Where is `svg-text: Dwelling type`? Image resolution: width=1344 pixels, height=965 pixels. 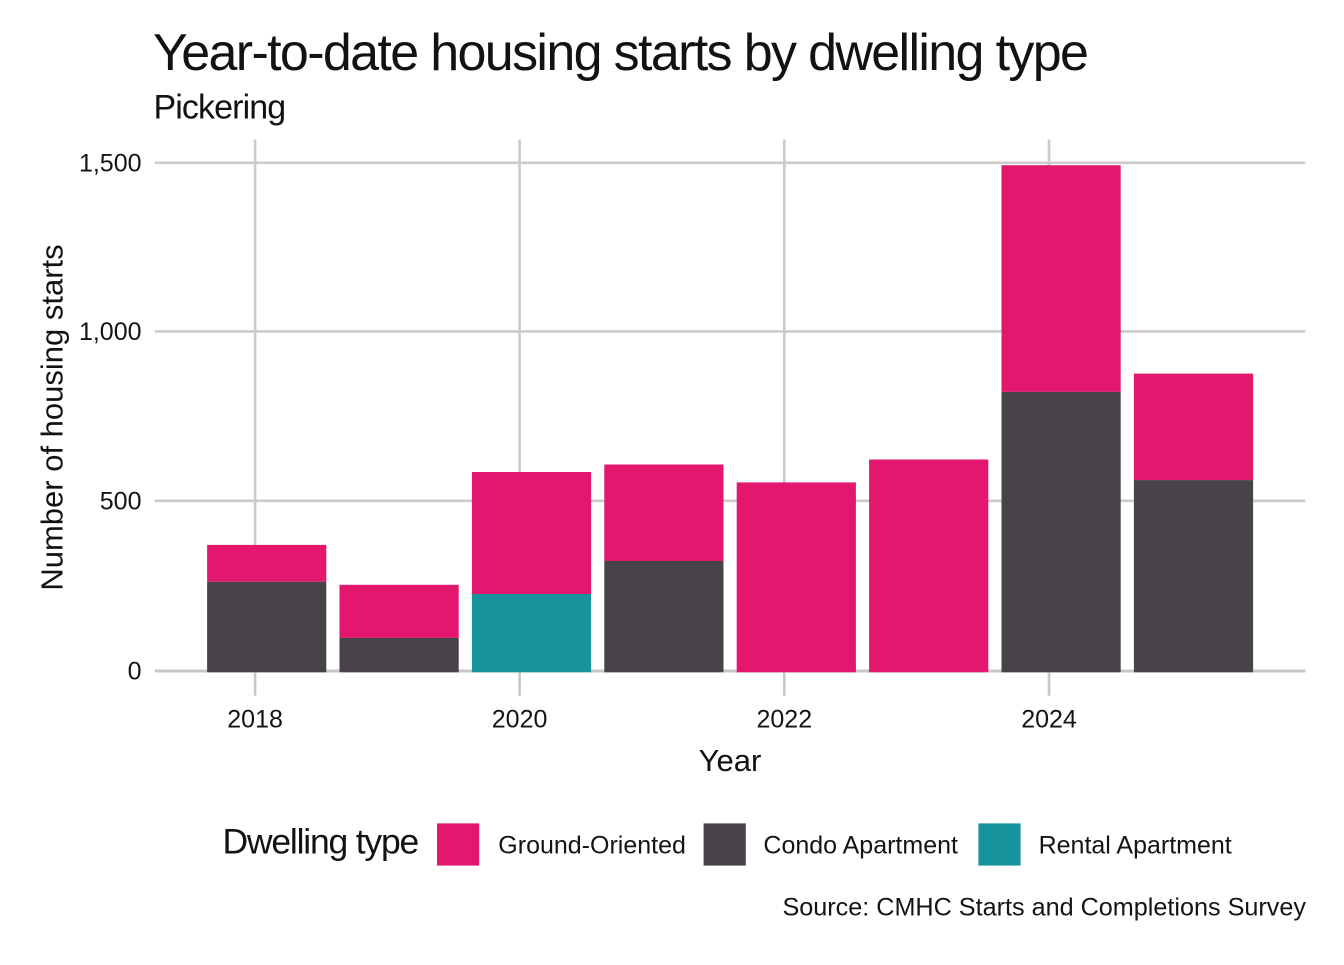
svg-text: Dwelling type is located at coordinates (321, 842).